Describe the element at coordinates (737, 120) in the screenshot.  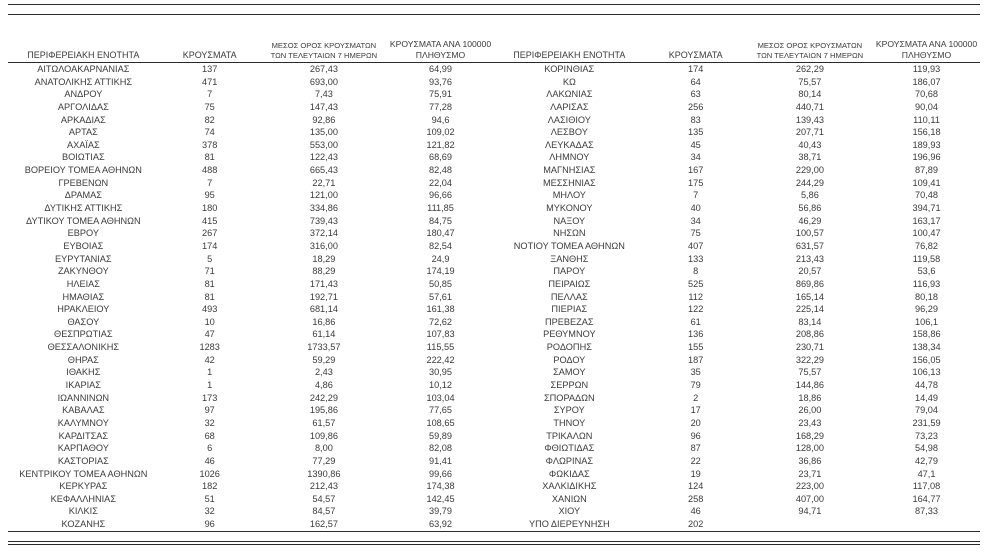
I see `table-row: ΛΑΣΙΘΙΟΥ 83 139,43 110,11` at that location.